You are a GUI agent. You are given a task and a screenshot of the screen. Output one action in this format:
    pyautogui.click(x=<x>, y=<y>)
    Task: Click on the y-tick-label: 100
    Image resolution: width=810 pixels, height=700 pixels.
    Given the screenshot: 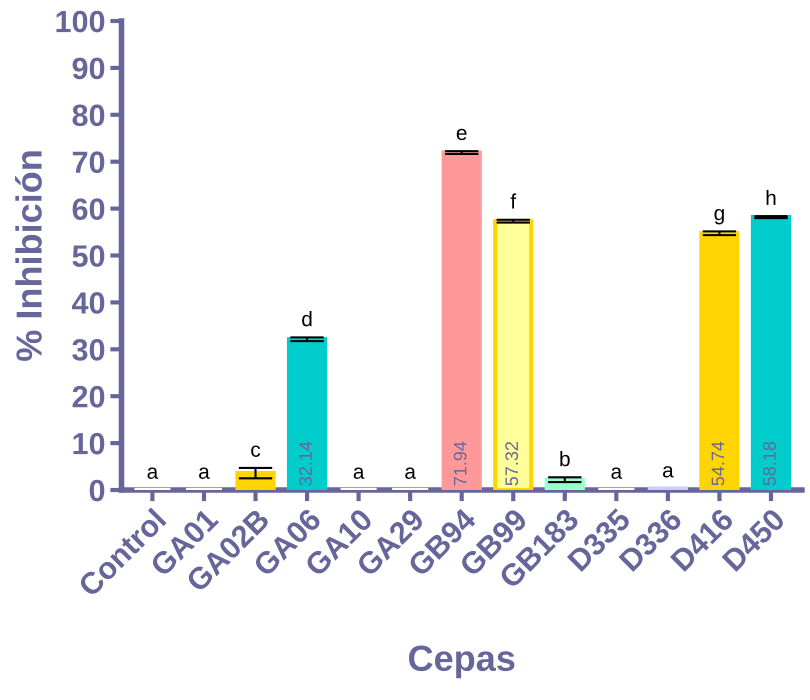 What is the action you would take?
    pyautogui.click(x=80, y=21)
    